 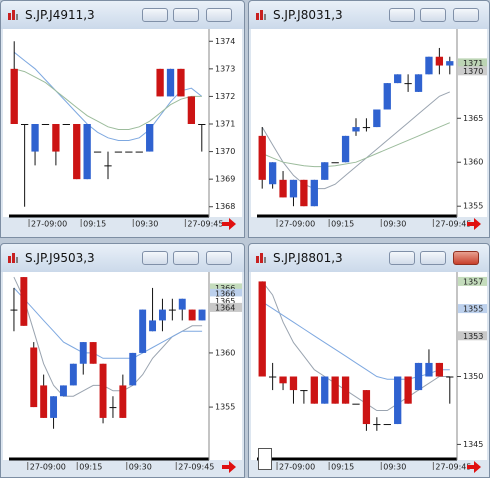 I want to click on y-tick-label: 1350, so click(x=473, y=376).